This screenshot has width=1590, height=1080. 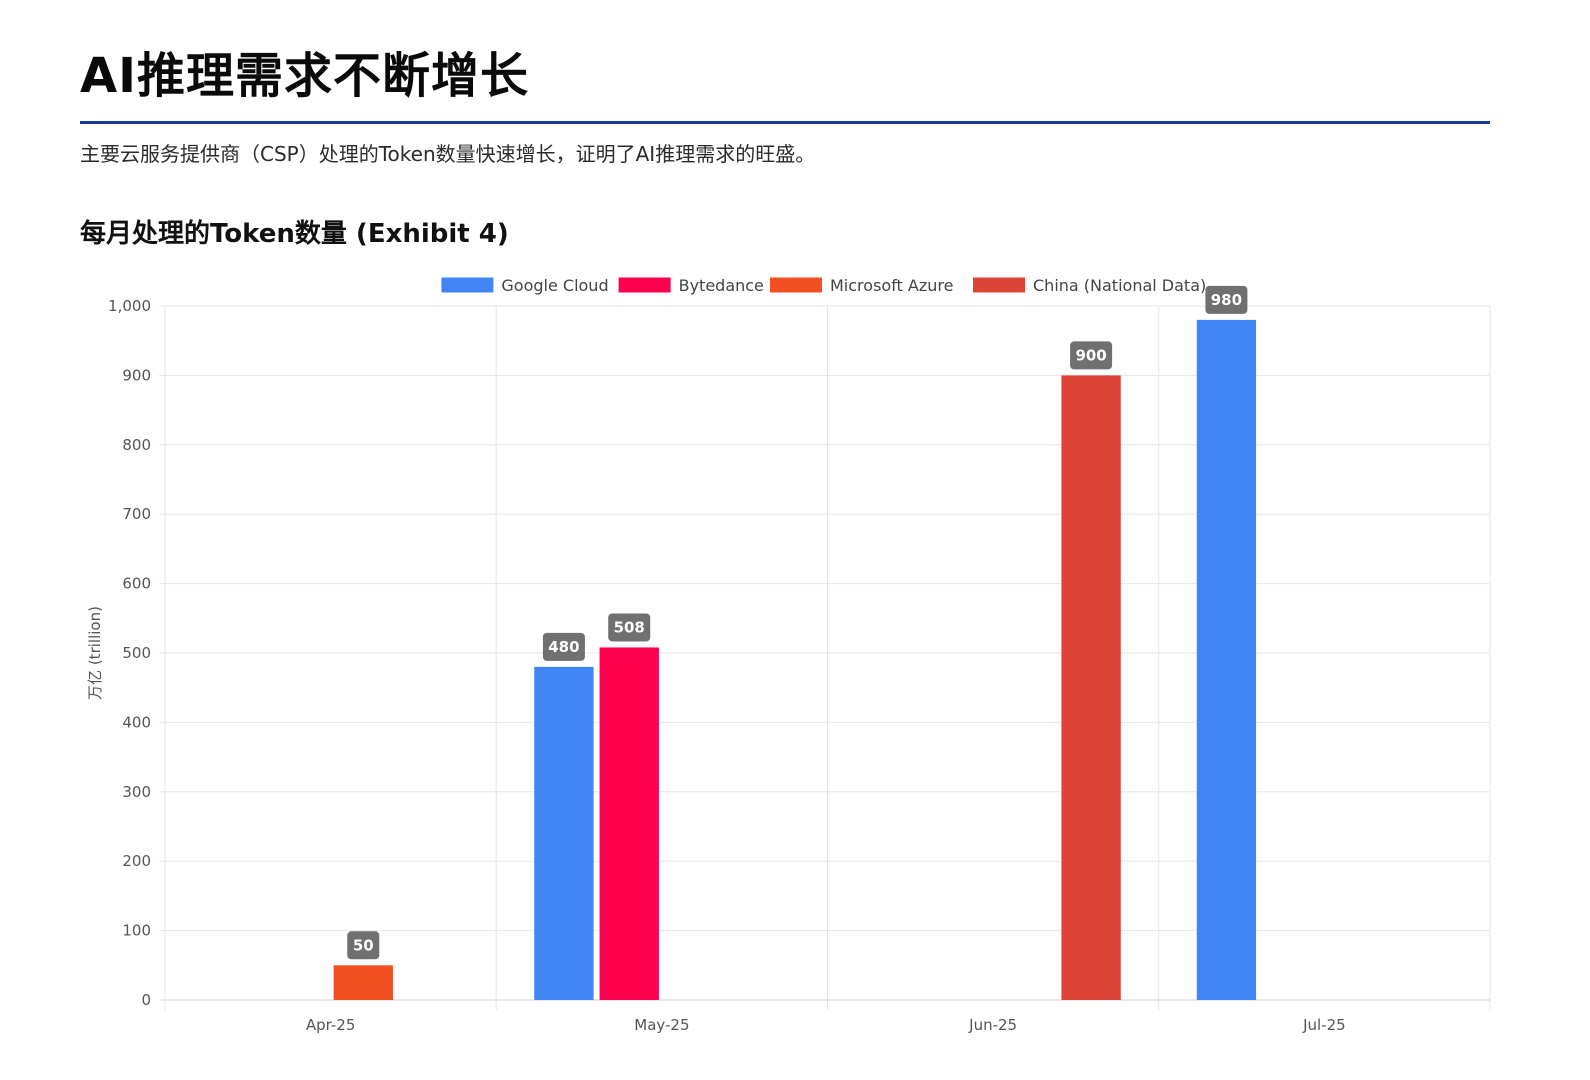 I want to click on y-tick-label: 900, so click(x=136, y=375).